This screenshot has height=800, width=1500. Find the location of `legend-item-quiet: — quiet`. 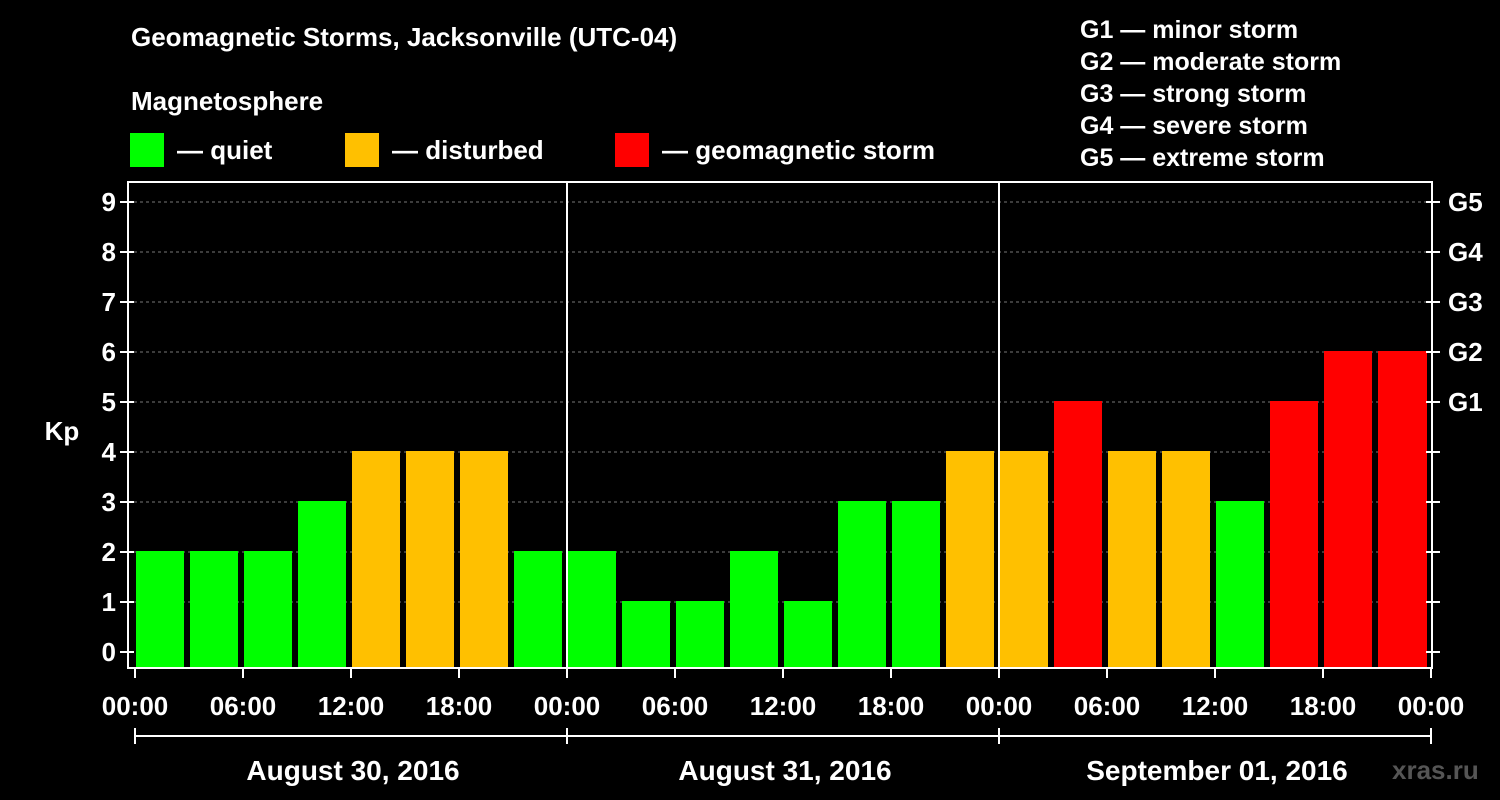

legend-item-quiet: — quiet is located at coordinates (201, 150).